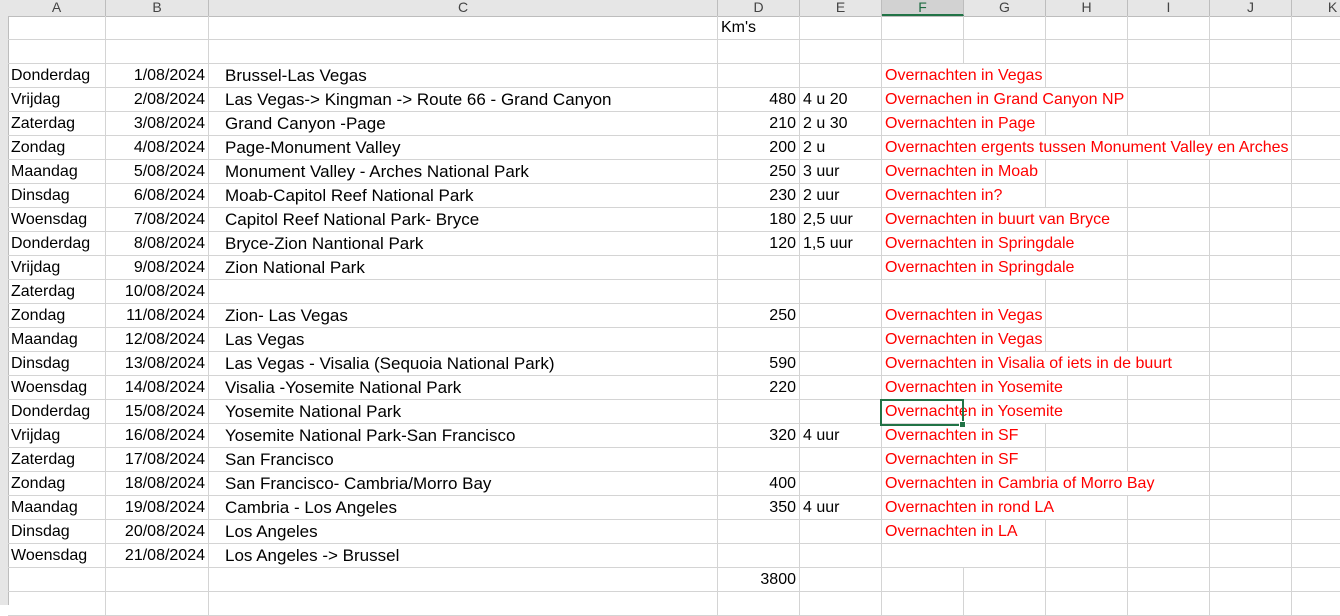 The height and width of the screenshot is (616, 1340). What do you see at coordinates (463, 124) in the screenshot?
I see `cell-c: Grand Canyon -Page` at bounding box center [463, 124].